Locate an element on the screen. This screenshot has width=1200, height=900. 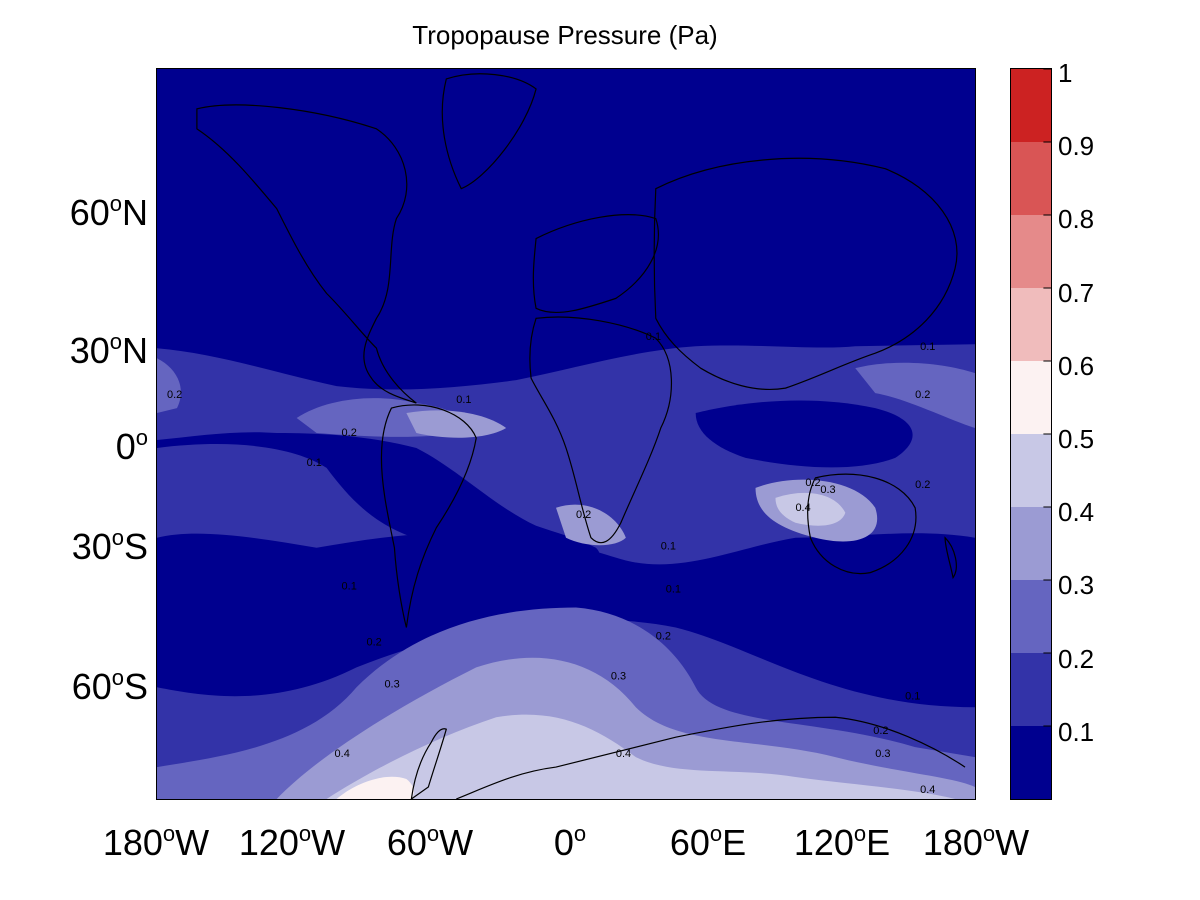
contour-fill-level-0-indian is located at coordinates (804, 434).